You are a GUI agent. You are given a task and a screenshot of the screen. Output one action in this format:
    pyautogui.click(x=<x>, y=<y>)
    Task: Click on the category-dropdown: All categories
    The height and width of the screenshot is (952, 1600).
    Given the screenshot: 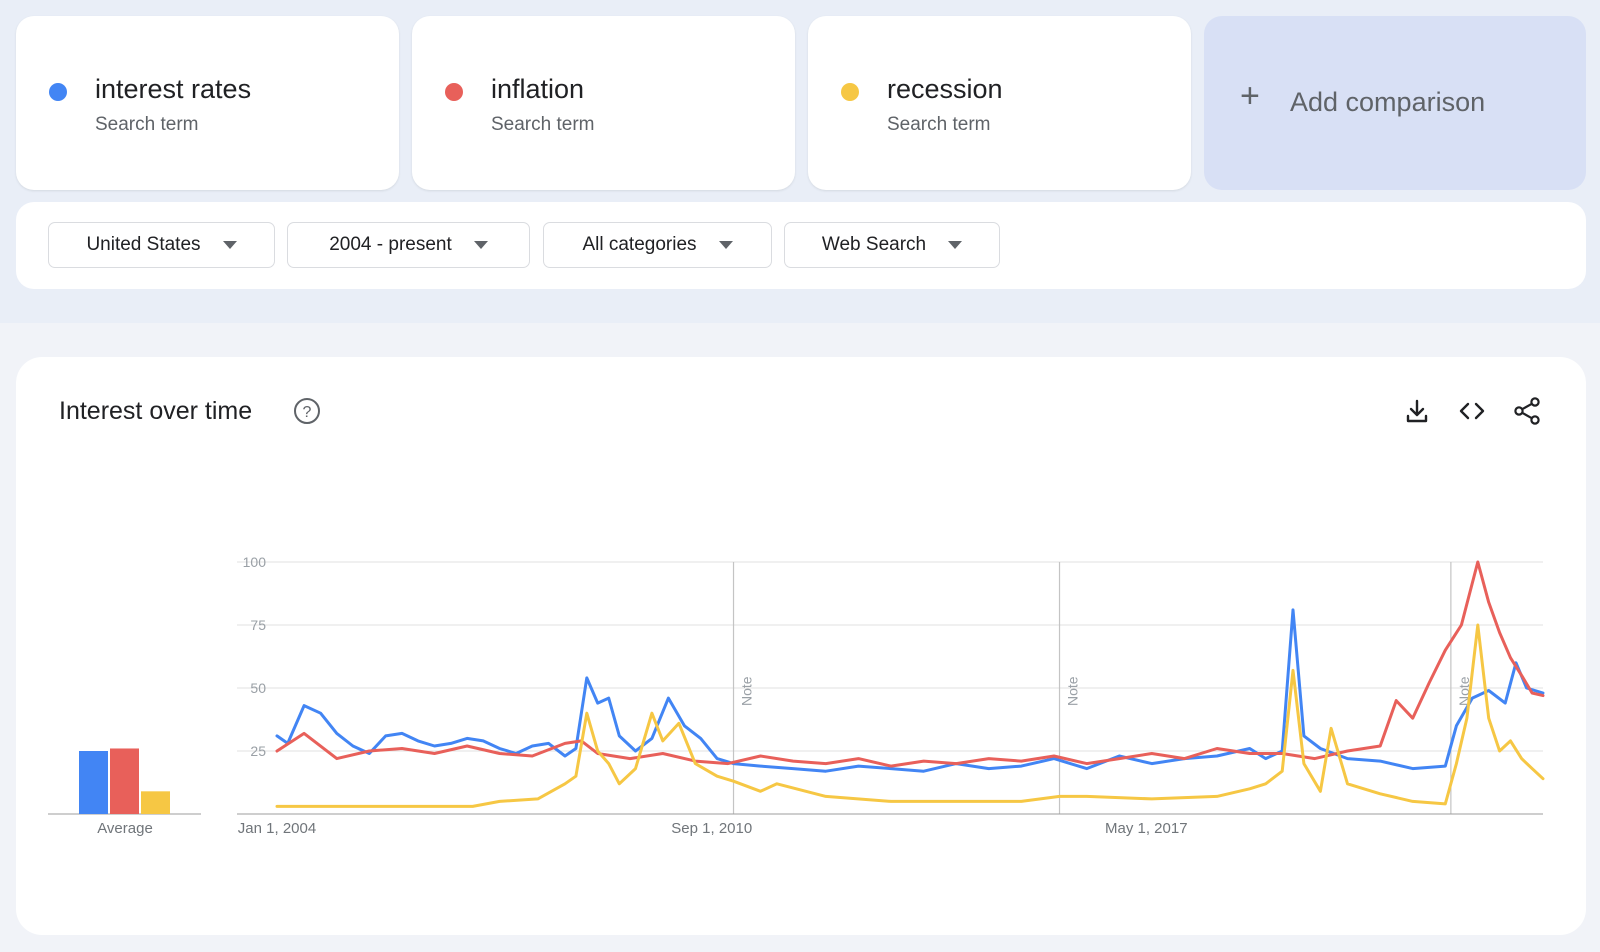 What is the action you would take?
    pyautogui.click(x=657, y=245)
    